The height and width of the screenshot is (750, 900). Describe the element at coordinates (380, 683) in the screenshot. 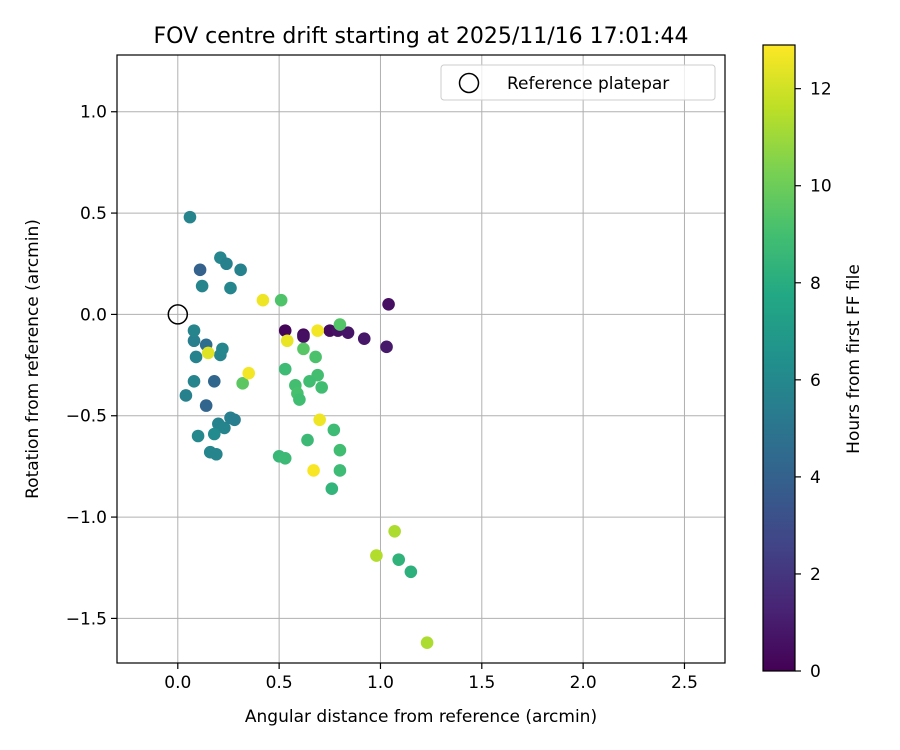

I see `x-tick-label: 1.0` at that location.